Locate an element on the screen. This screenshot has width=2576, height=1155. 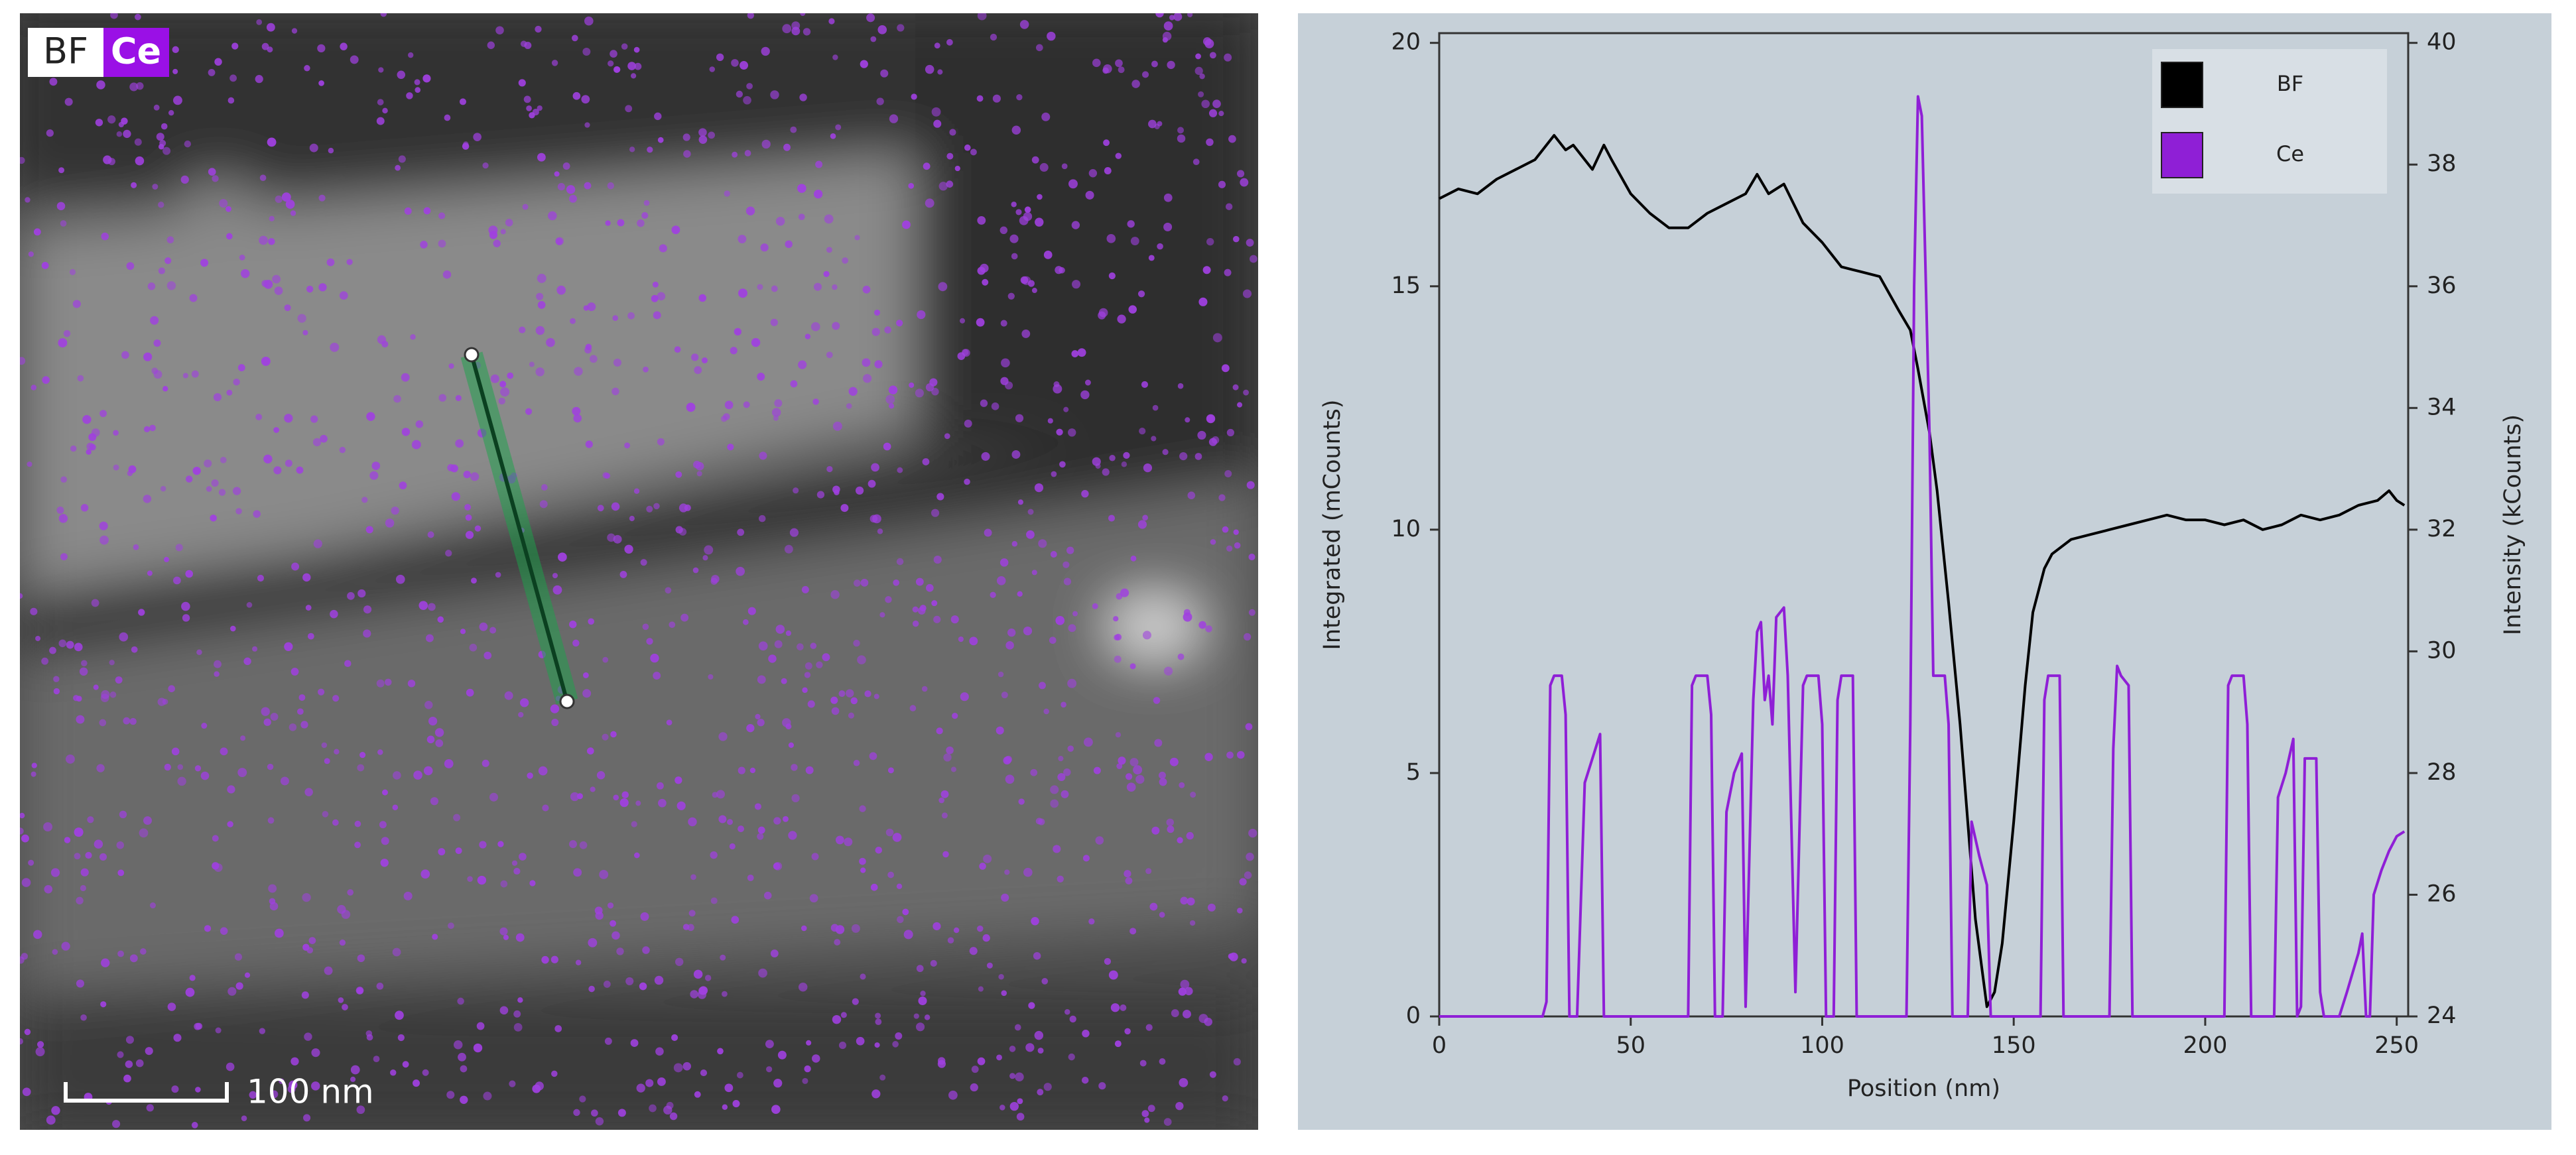
y-tick-label: 10 is located at coordinates (1406, 529).